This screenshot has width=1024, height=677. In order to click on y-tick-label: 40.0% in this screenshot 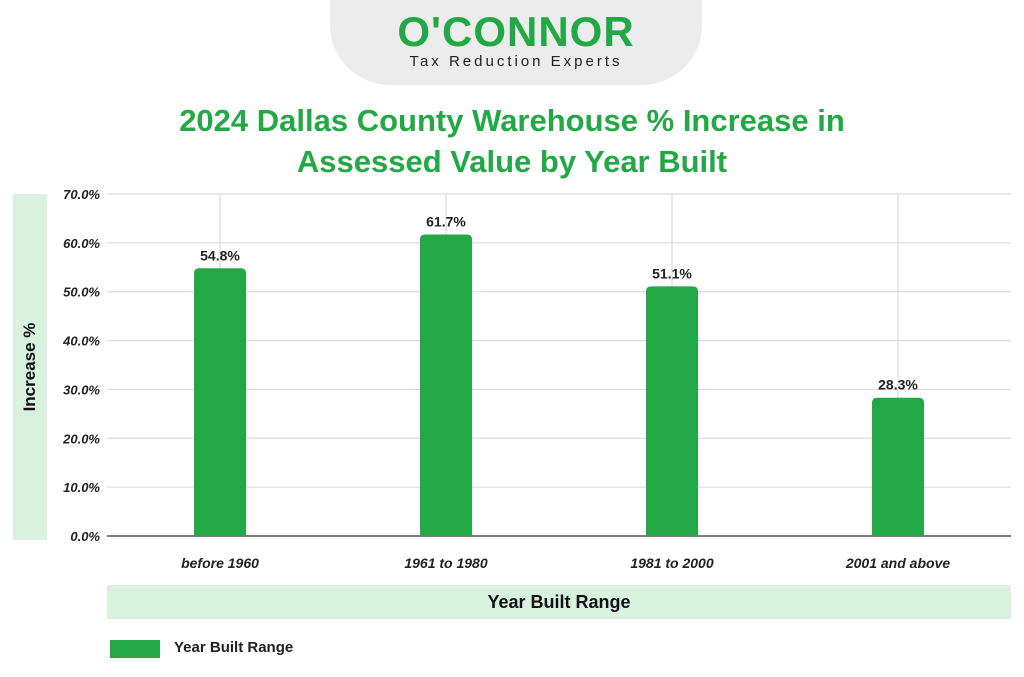, I will do `click(81, 341)`.